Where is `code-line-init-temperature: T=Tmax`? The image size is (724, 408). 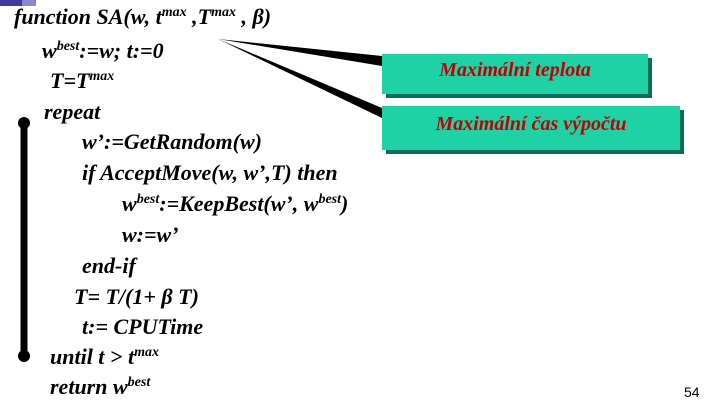
code-line-init-temperature: T=Tmax is located at coordinates (82, 80).